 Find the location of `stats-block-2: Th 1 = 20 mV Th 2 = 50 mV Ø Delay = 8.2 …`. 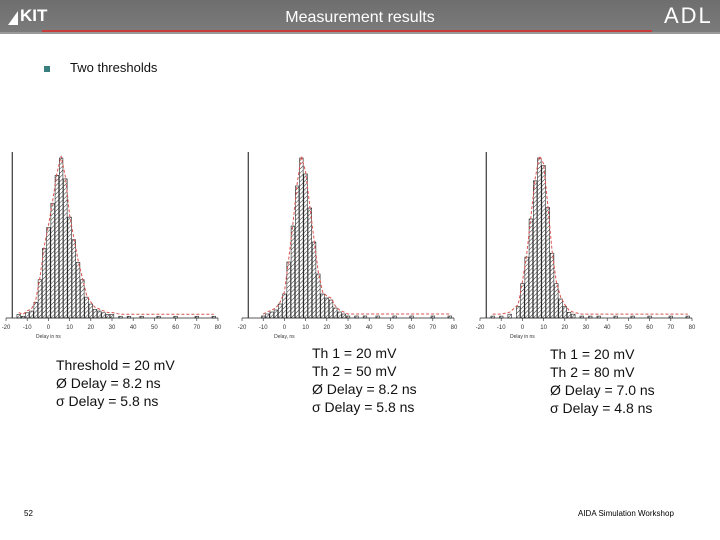

stats-block-2: Th 1 = 20 mV Th 2 = 50 mV Ø Delay = 8.2 … is located at coordinates (364, 380).